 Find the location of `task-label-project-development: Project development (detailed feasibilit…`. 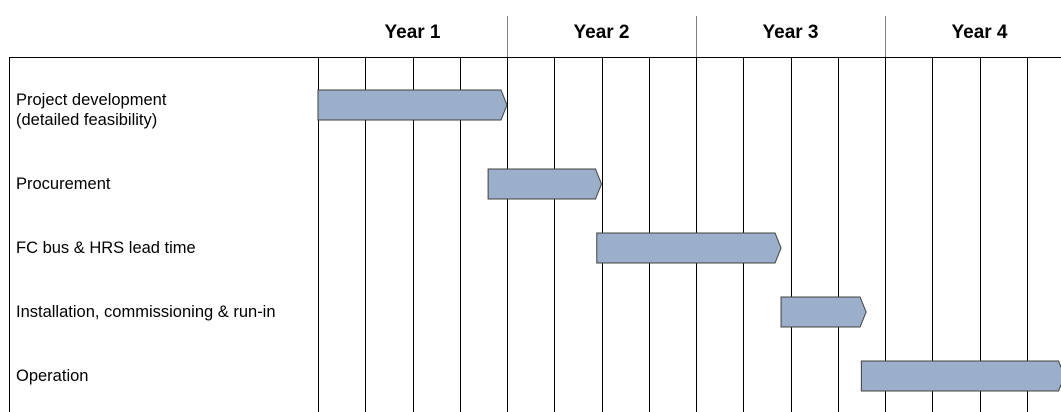

task-label-project-development: Project development (detailed feasibilit… is located at coordinates (91, 110).